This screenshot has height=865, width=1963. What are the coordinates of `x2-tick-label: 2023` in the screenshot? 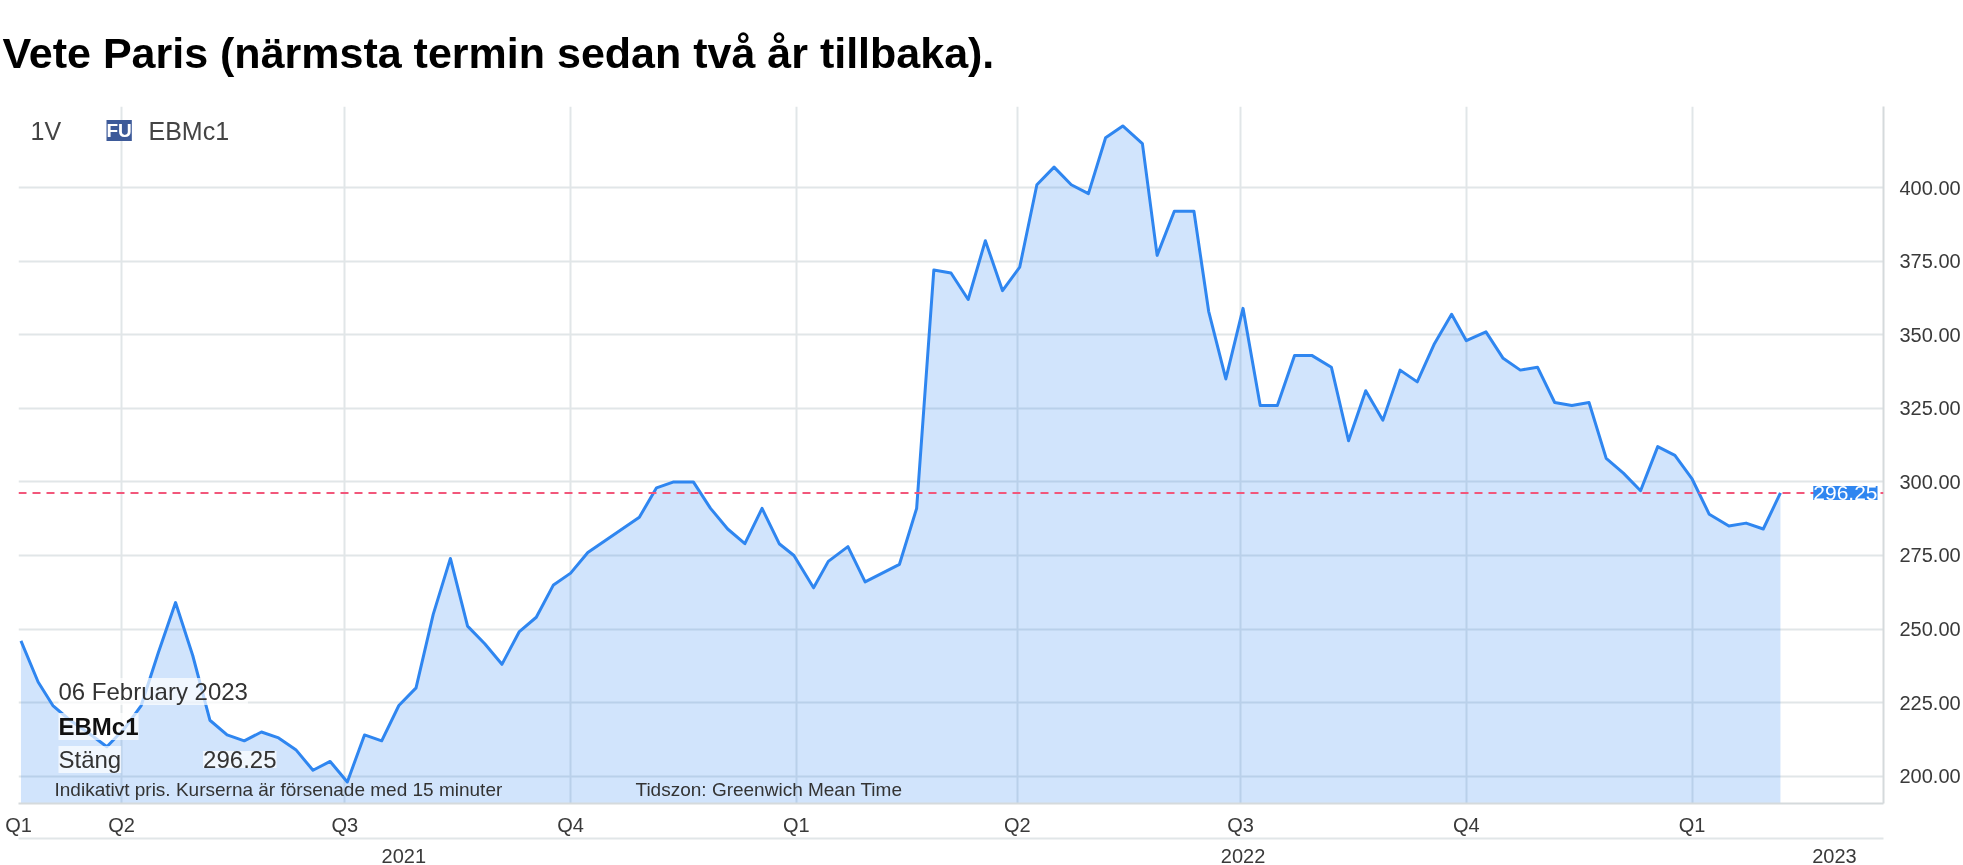 It's located at (1834, 854).